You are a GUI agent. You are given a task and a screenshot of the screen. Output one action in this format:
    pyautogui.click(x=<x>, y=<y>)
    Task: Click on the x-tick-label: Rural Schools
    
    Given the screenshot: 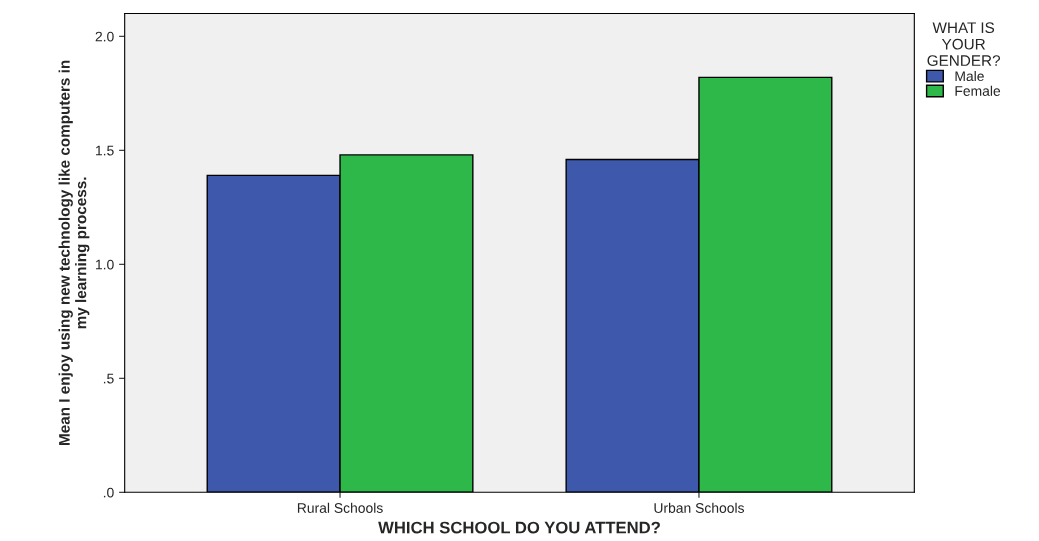 What is the action you would take?
    pyautogui.click(x=340, y=507)
    